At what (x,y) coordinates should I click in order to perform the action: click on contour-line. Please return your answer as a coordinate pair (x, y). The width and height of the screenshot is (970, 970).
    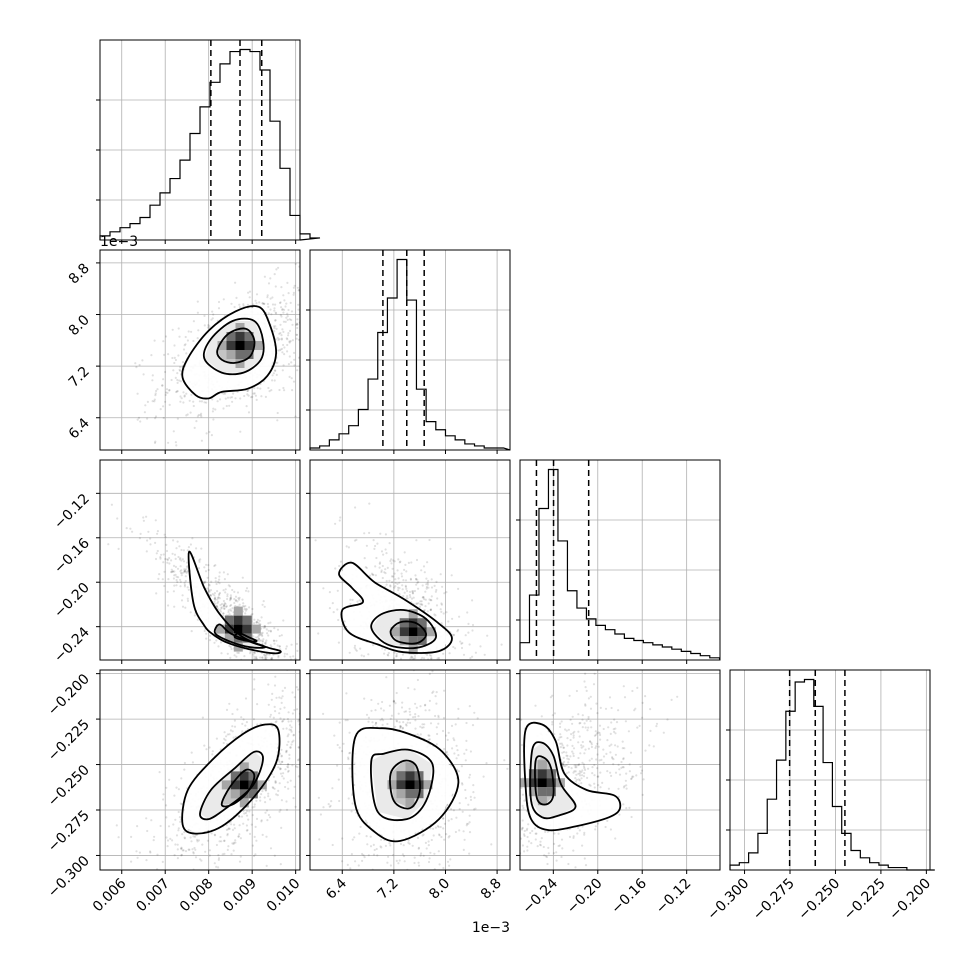
    Looking at the image, I should click on (395, 607).